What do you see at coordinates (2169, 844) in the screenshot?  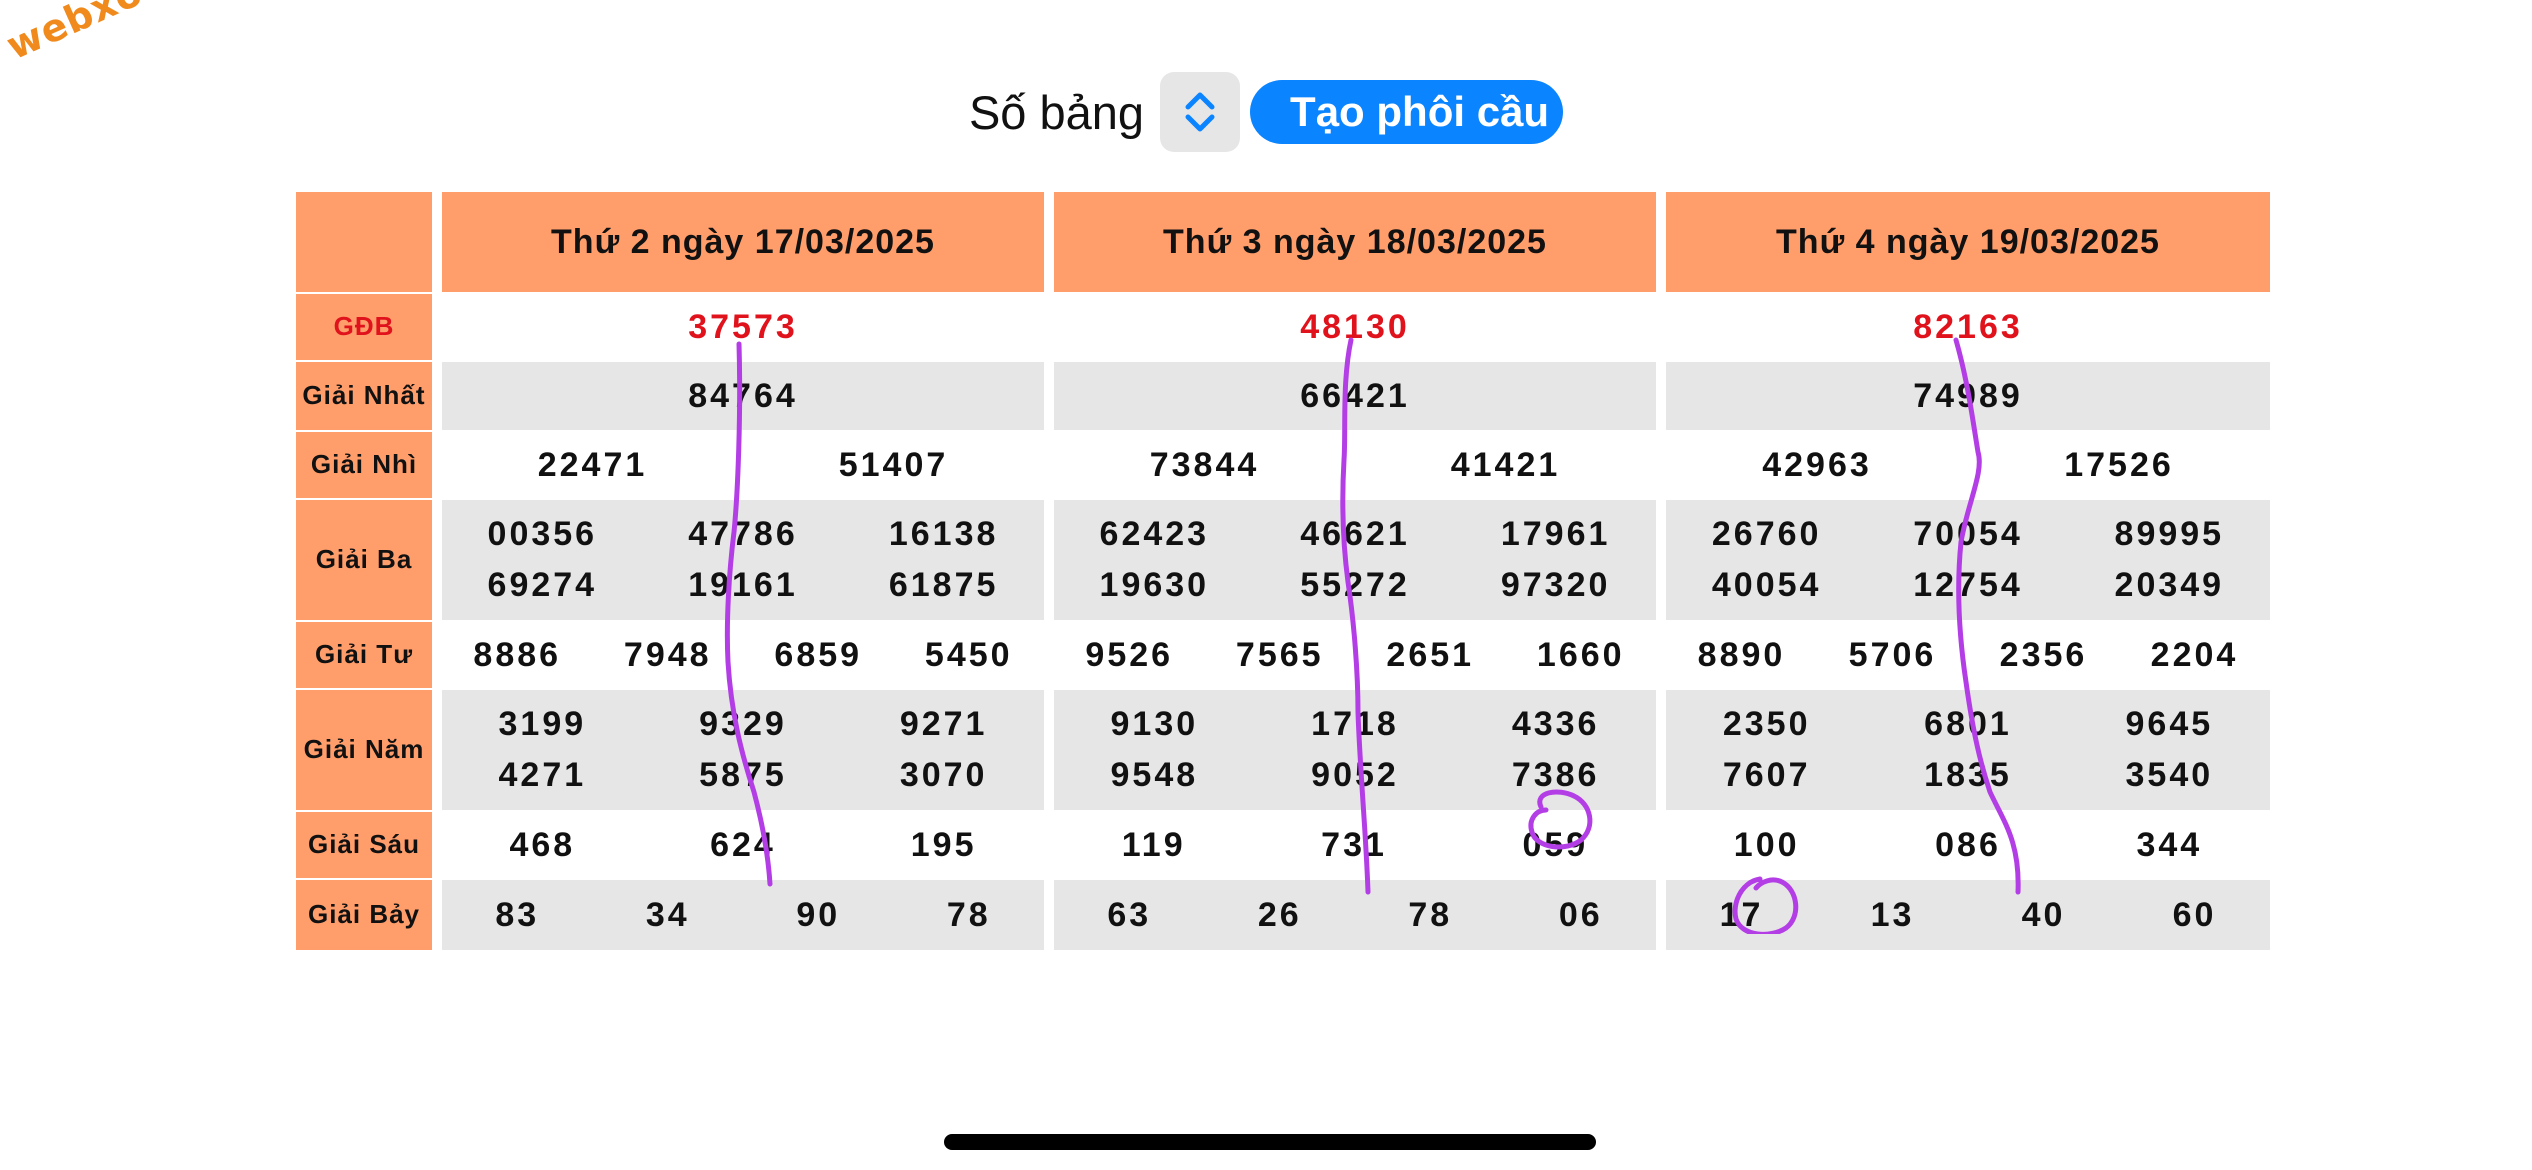 I see `result-number: 344` at bounding box center [2169, 844].